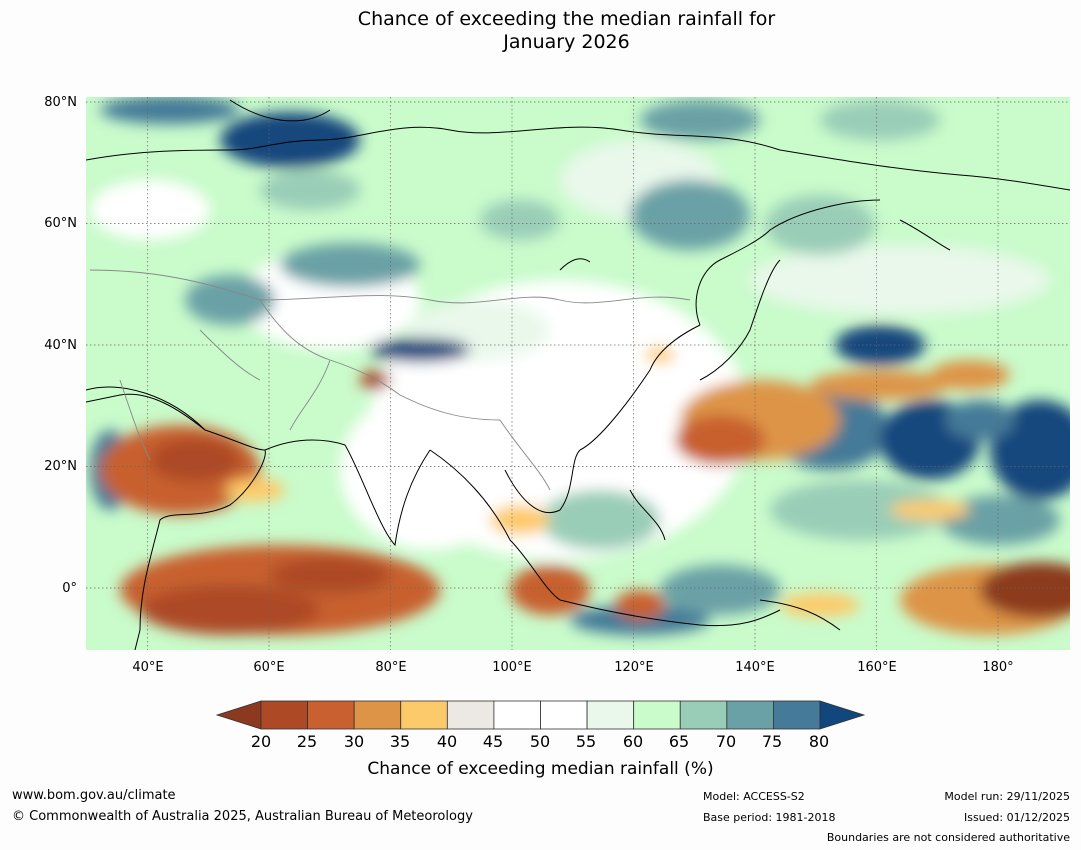 The image size is (1081, 850). I want to click on lon-label: 120°E, so click(634, 667).